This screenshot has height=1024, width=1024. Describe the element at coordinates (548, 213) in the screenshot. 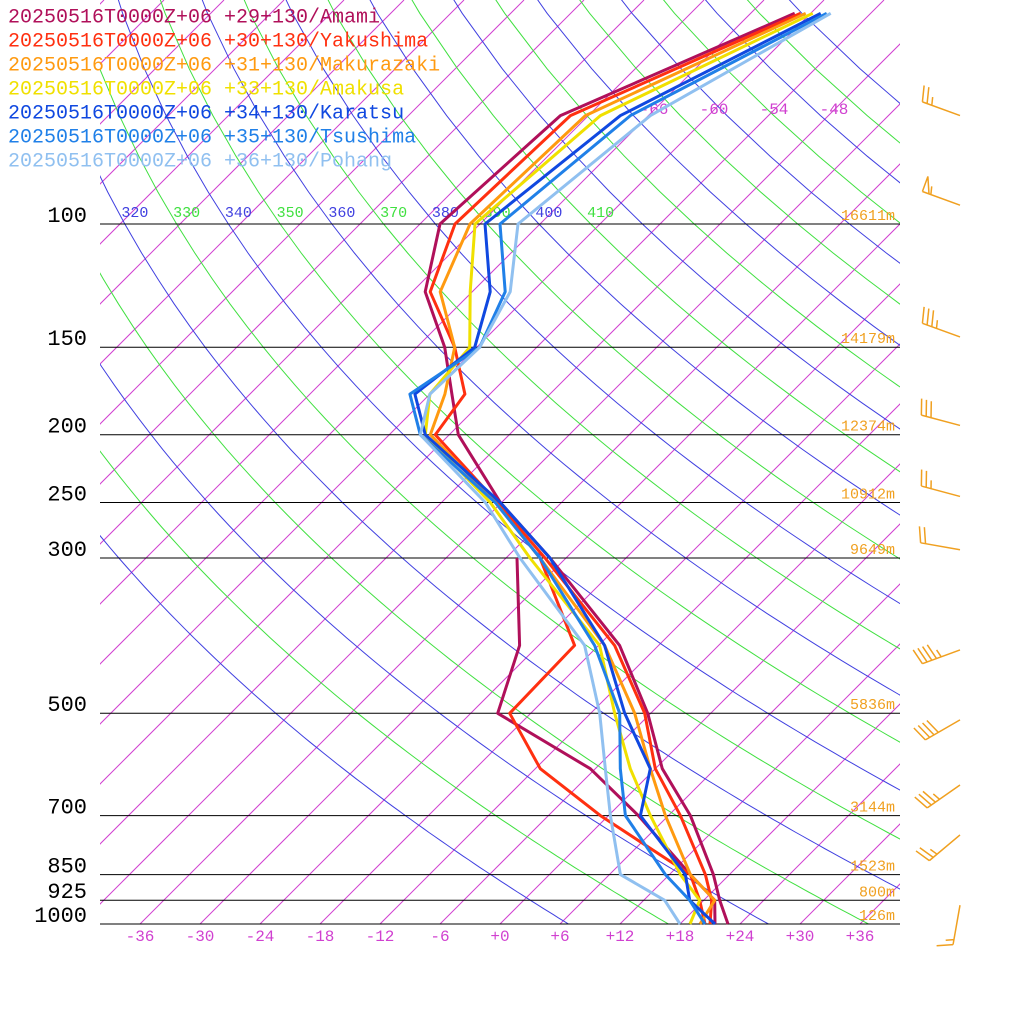

I see `theta-label: 400` at that location.